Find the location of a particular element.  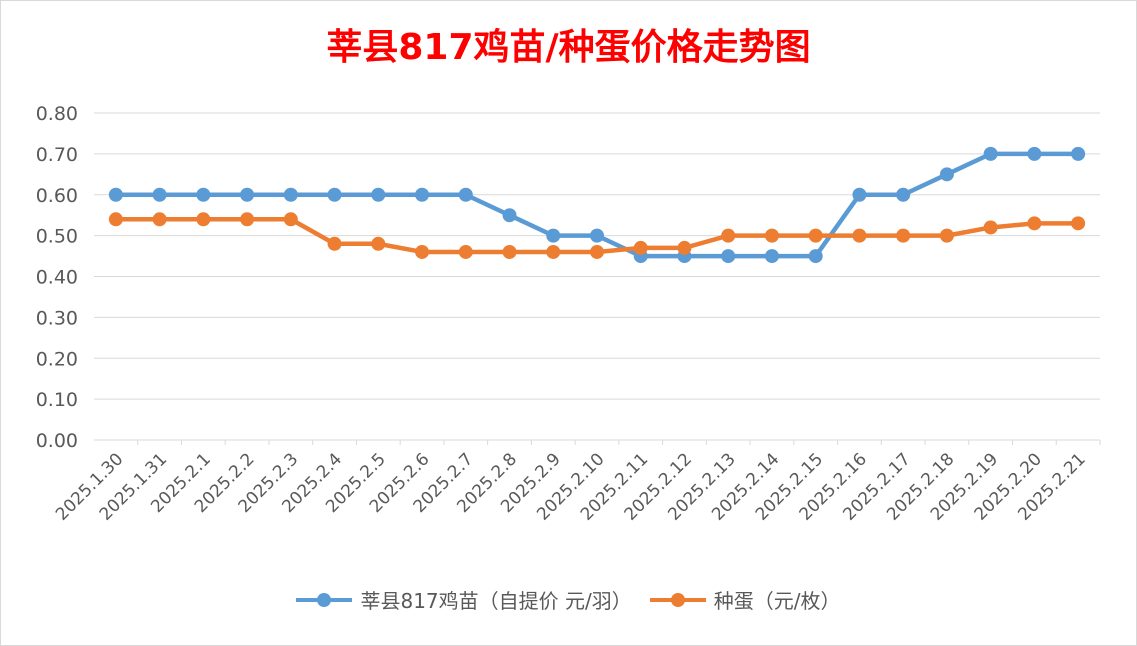

y-tick-label: 0.80 is located at coordinates (57, 114).